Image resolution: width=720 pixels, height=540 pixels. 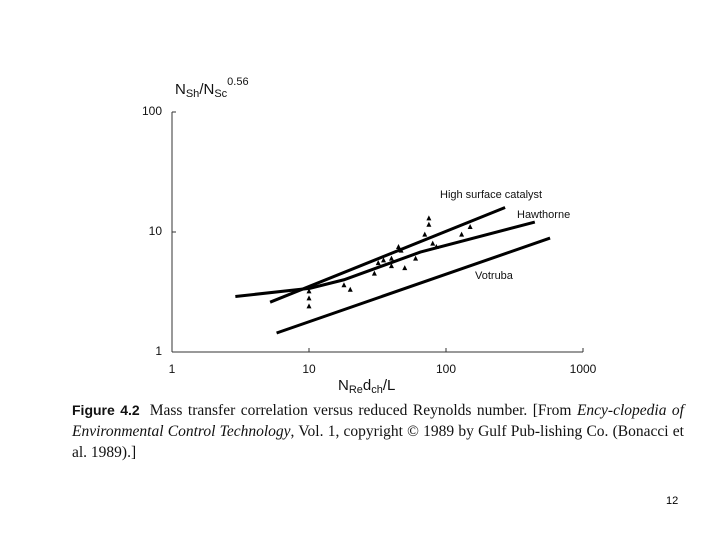 I want to click on x-label-part: d, so click(x=367, y=385).